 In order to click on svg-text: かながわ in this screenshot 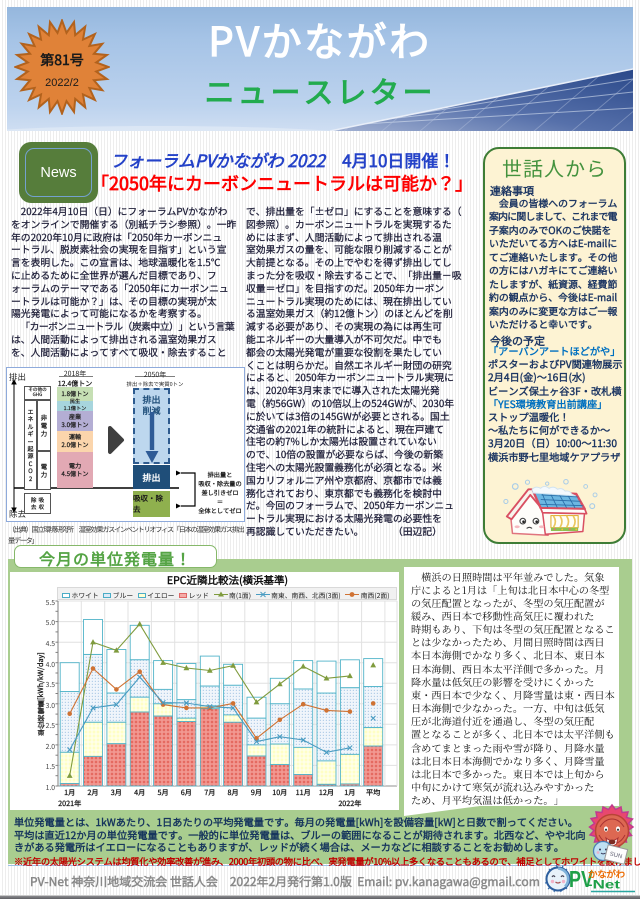, I will do `click(607, 874)`.